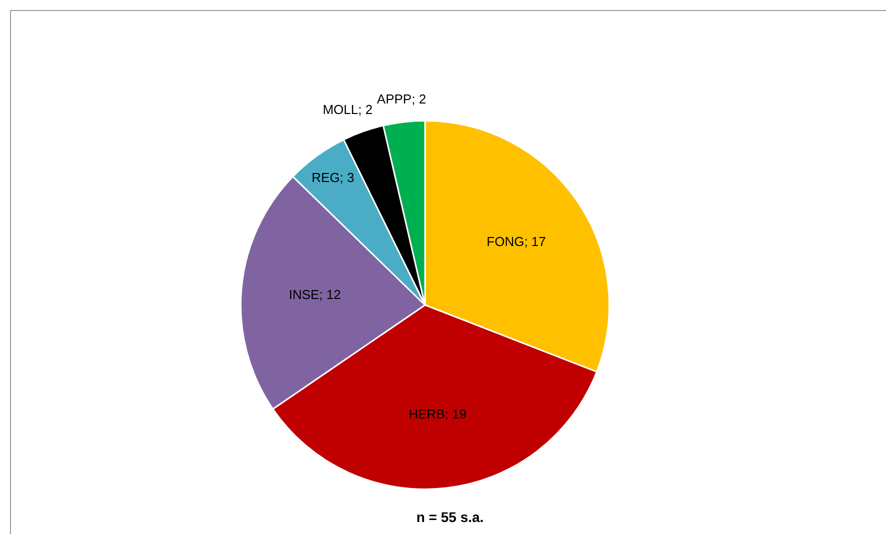 The height and width of the screenshot is (534, 886). I want to click on slice-label: APPP, so click(394, 99).